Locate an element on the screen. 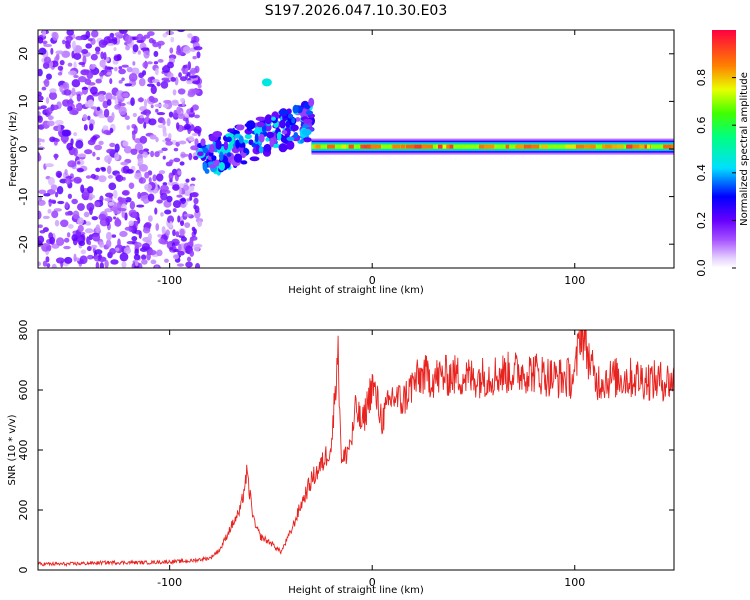 The width and height of the screenshot is (750, 600). y-tick-label: 0 is located at coordinates (23, 570).